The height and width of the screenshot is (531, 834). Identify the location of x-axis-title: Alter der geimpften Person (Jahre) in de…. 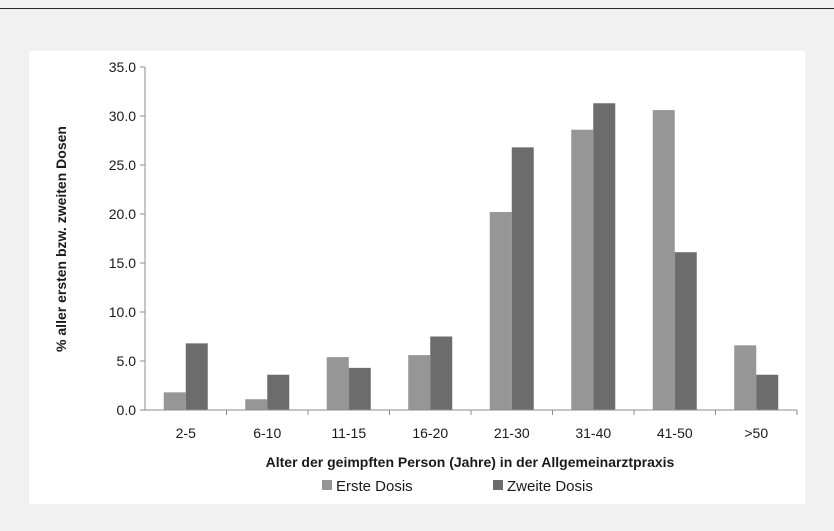
(470, 462).